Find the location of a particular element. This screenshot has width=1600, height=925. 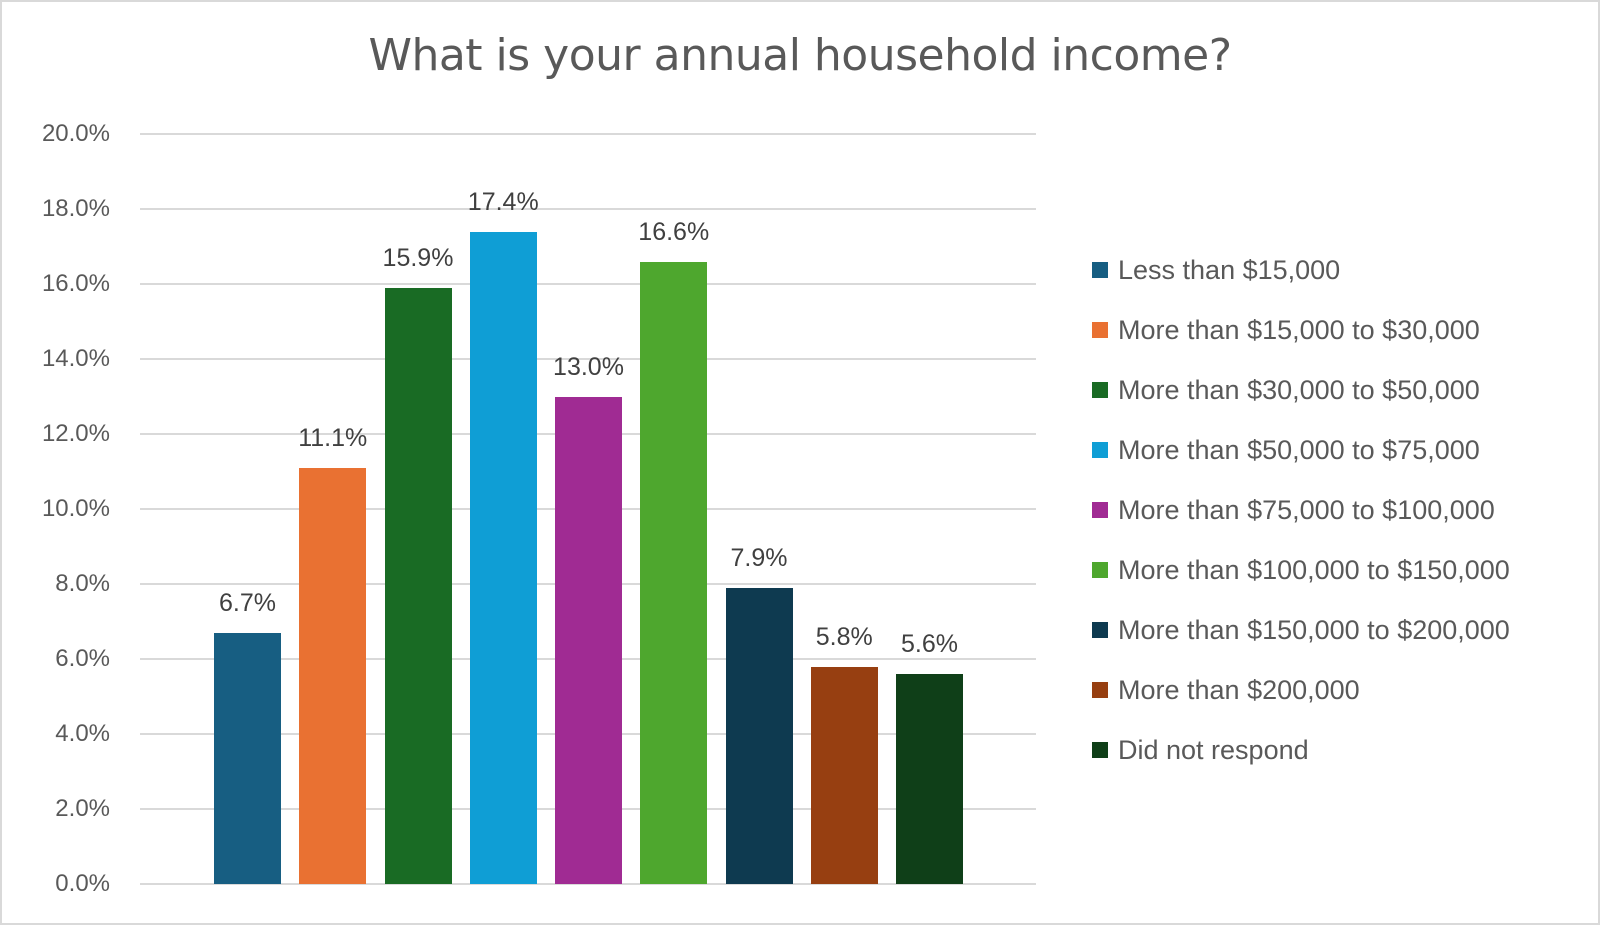

legend-item: More than $75,000 to $100,000 is located at coordinates (1293, 510).